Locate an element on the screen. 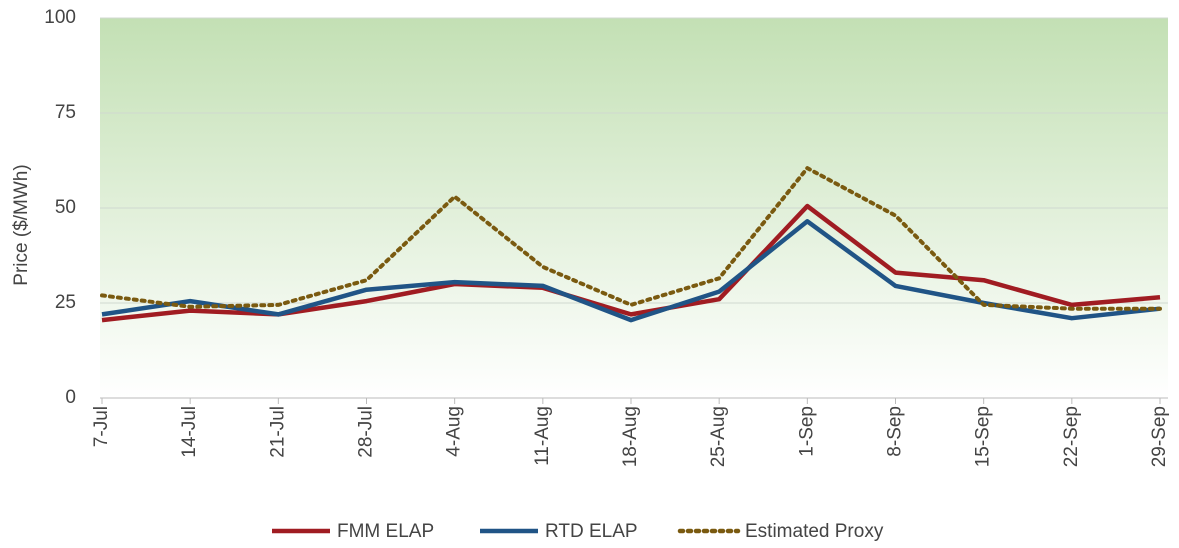 The width and height of the screenshot is (1179, 548). legend-label: RTD ELAP is located at coordinates (591, 531).